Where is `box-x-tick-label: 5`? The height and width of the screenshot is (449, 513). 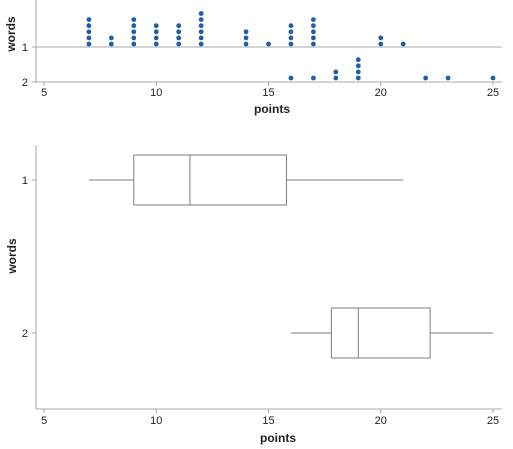 box-x-tick-label: 5 is located at coordinates (44, 421).